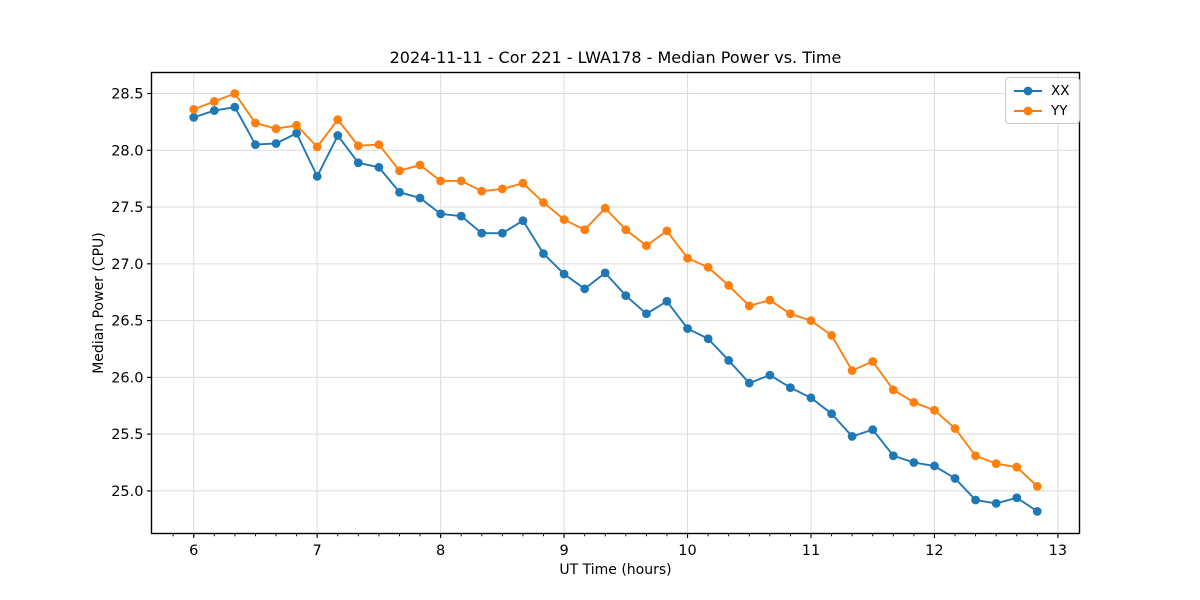 This screenshot has height=600, width=1200. Describe the element at coordinates (193, 551) in the screenshot. I see `x-tick-label: 6` at that location.